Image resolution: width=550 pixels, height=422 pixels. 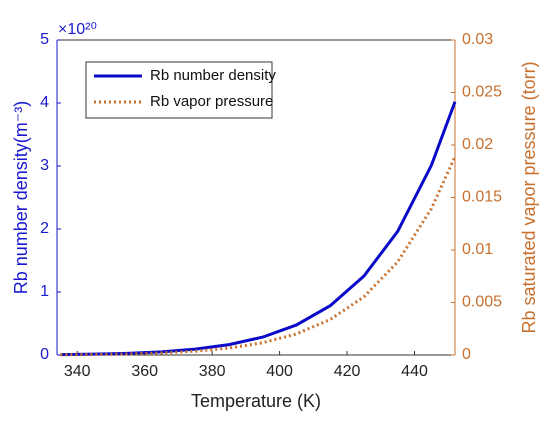 I want to click on y-tick-label: 2, so click(x=44, y=228).